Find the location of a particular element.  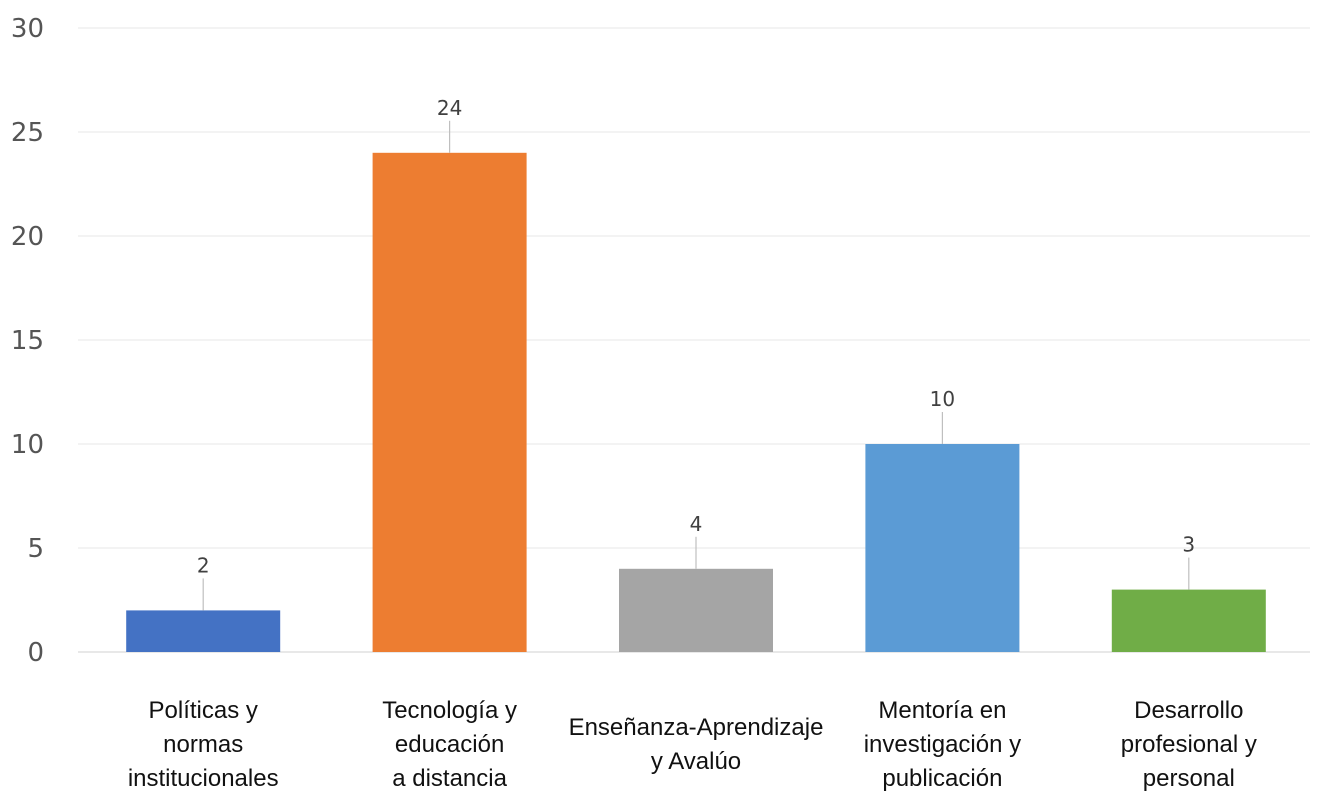

x-category-label: Desarrollo profesional y personal is located at coordinates (1189, 744).